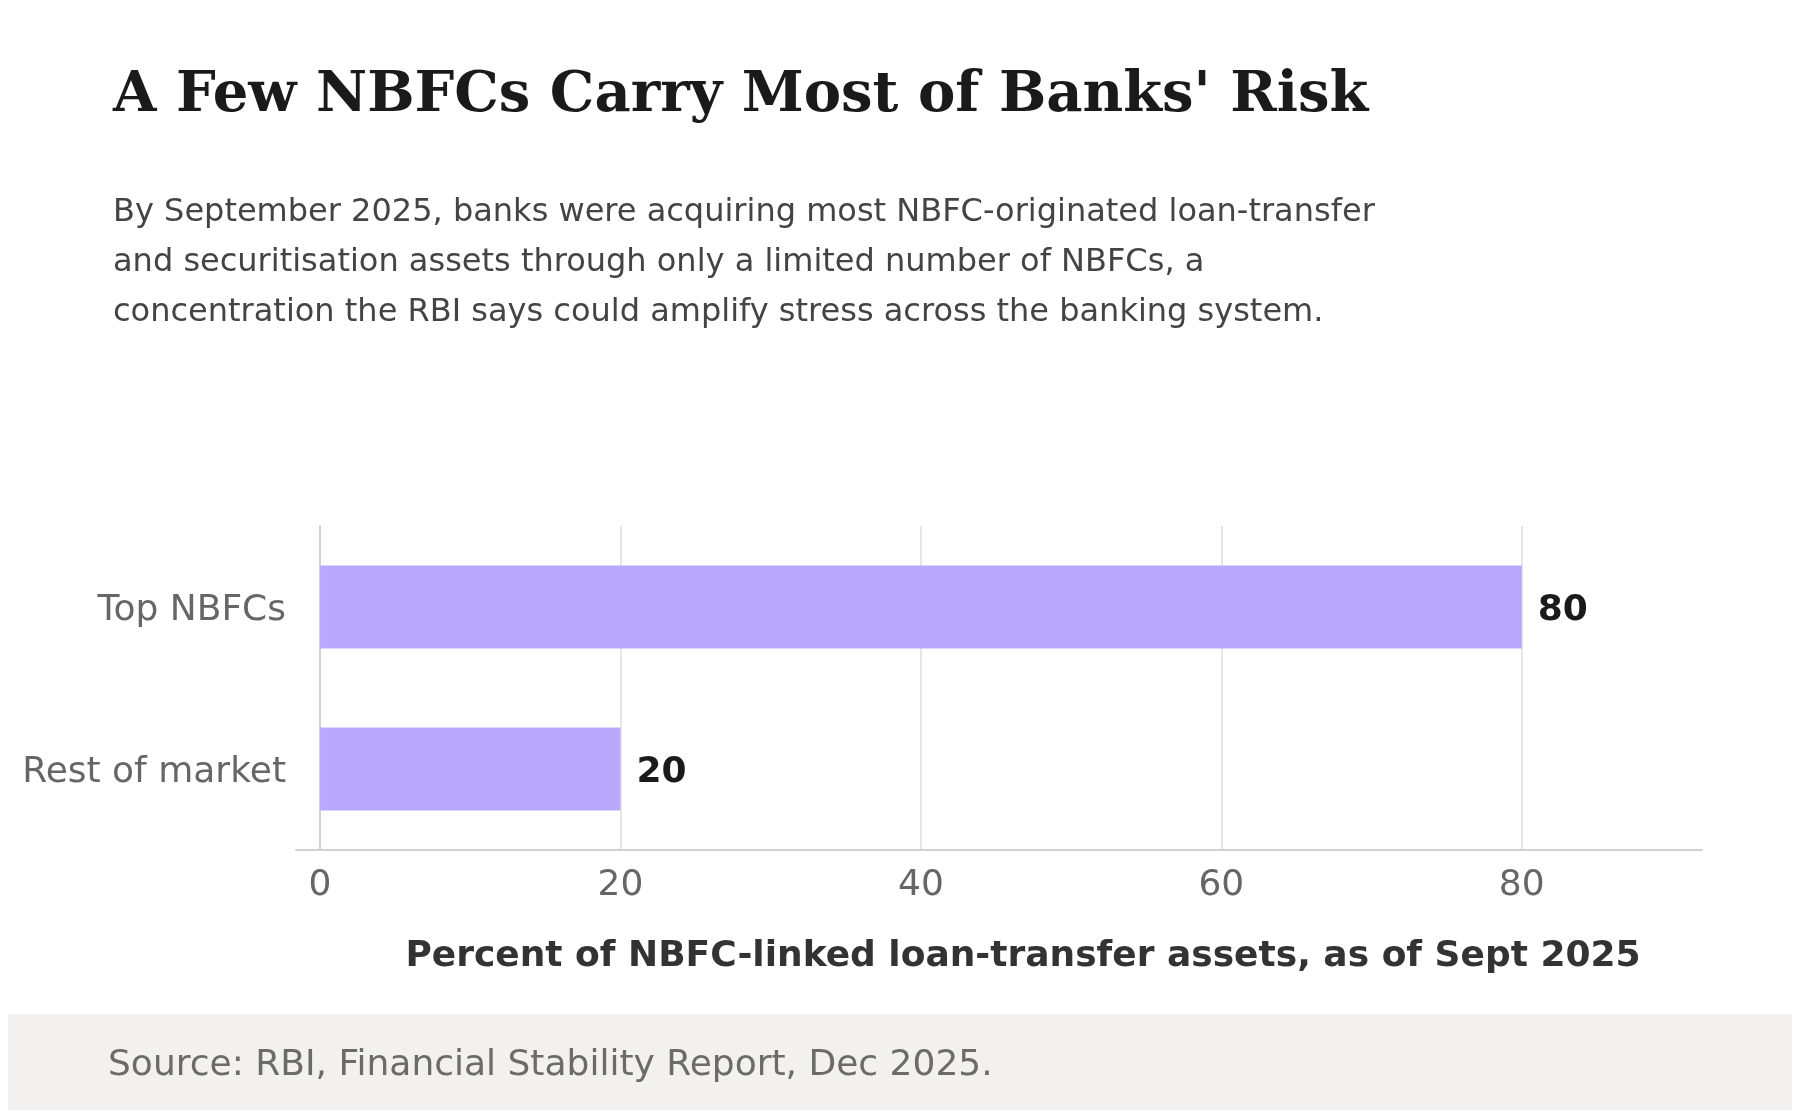  I want to click on x-axis-title: Percent of NBFC-linked loan-transfer assets, as of Sept 2025, so click(1023, 953).